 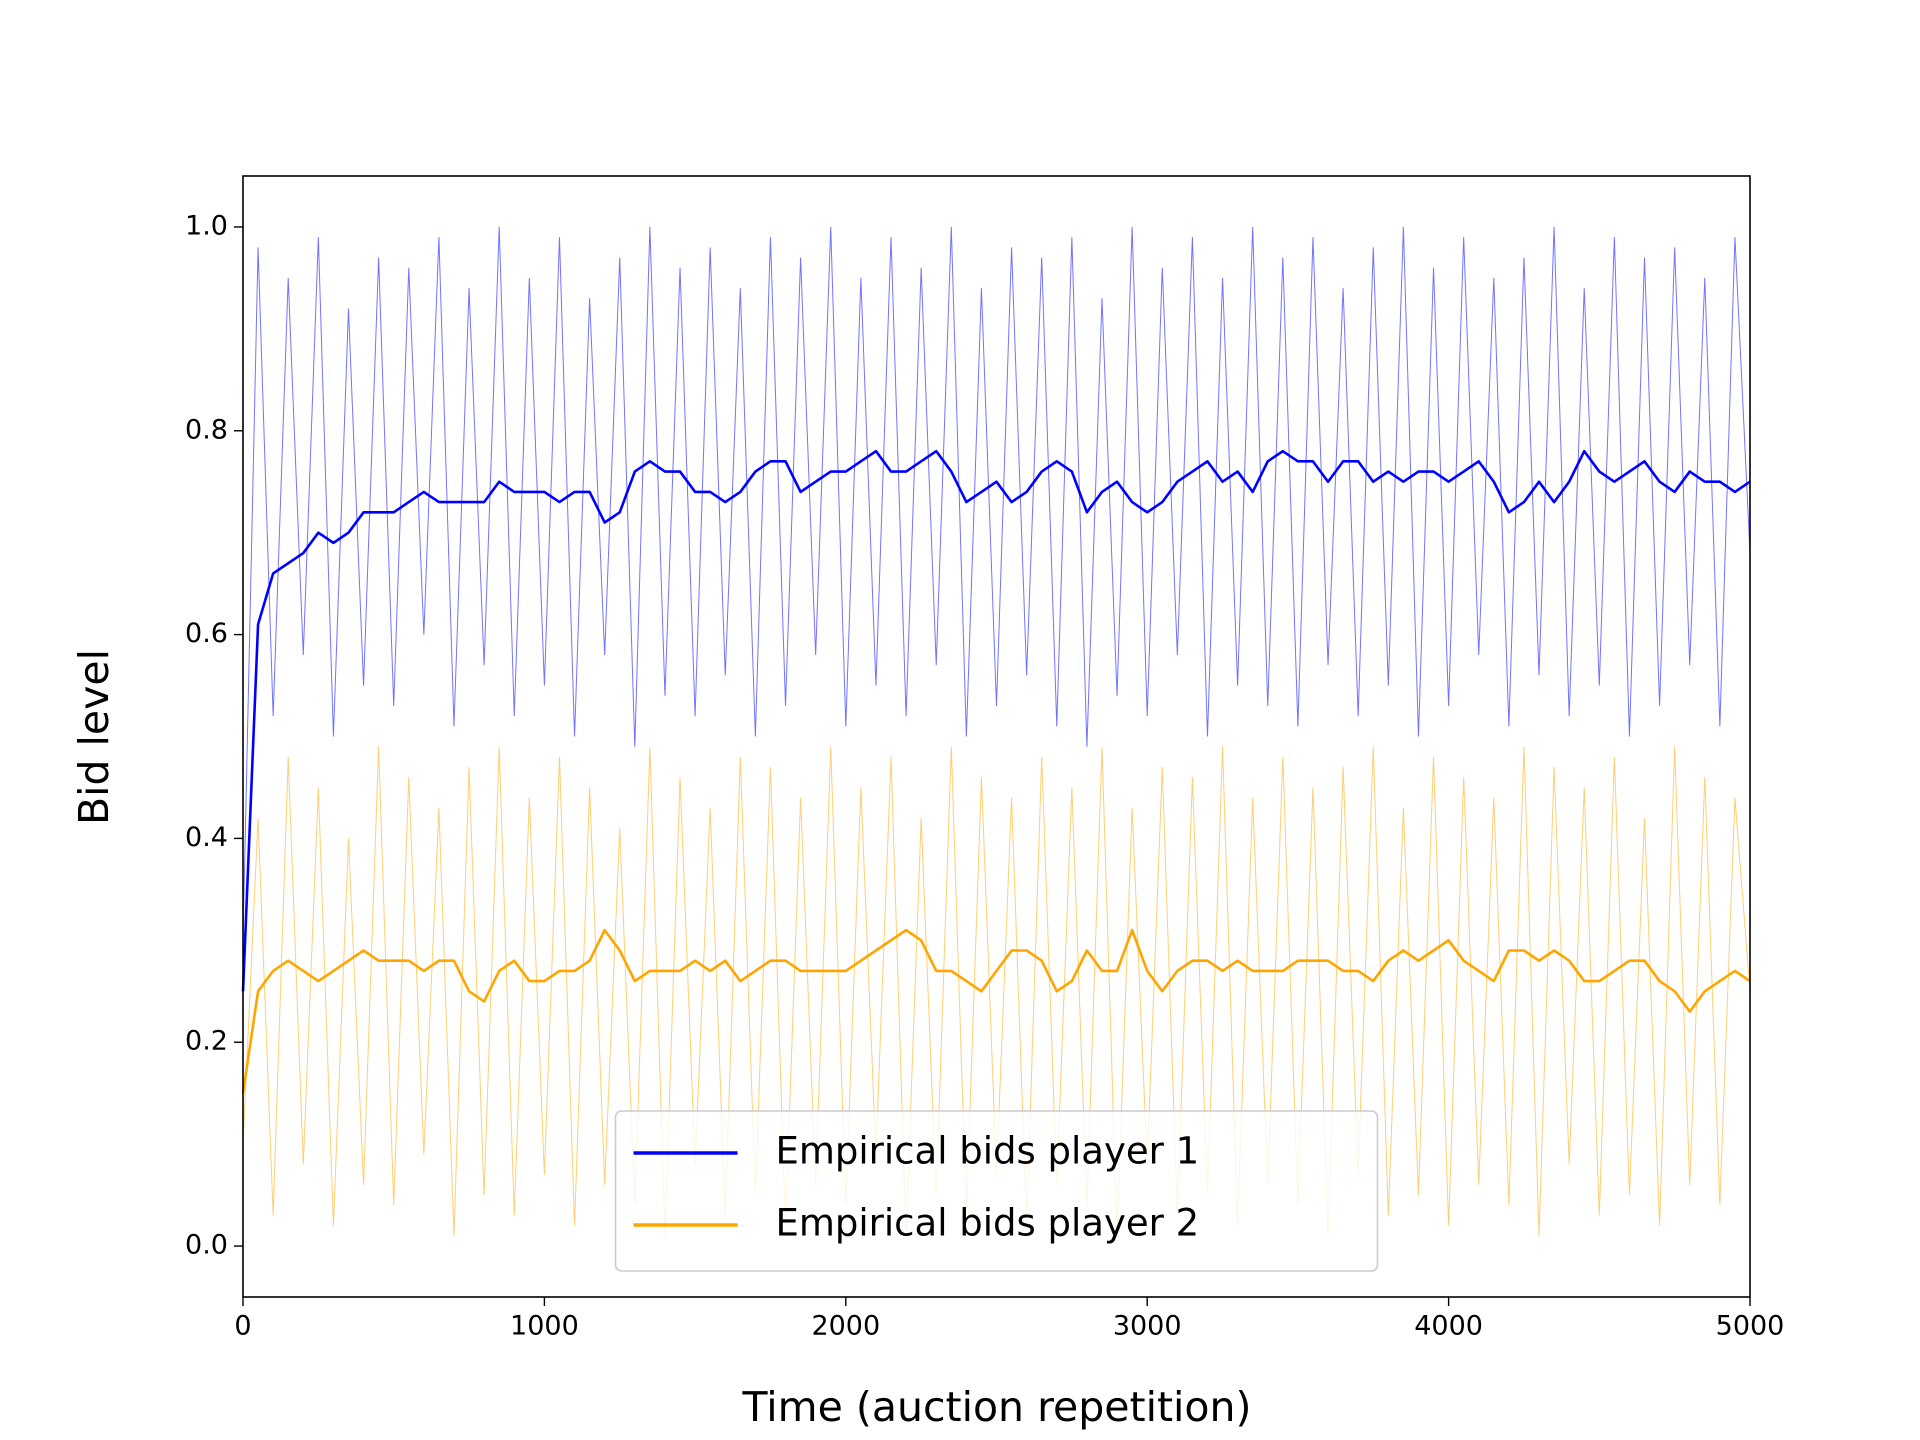 I want to click on series-line, so click(x=996, y=1011).